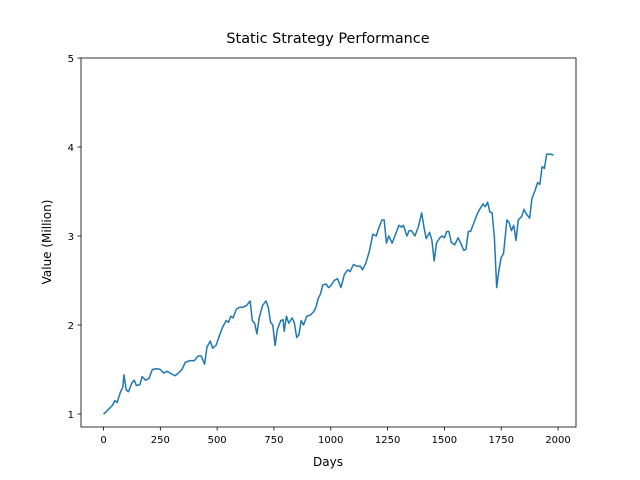 This screenshot has width=640, height=480. Describe the element at coordinates (217, 440) in the screenshot. I see `x-tick-label: 500` at that location.